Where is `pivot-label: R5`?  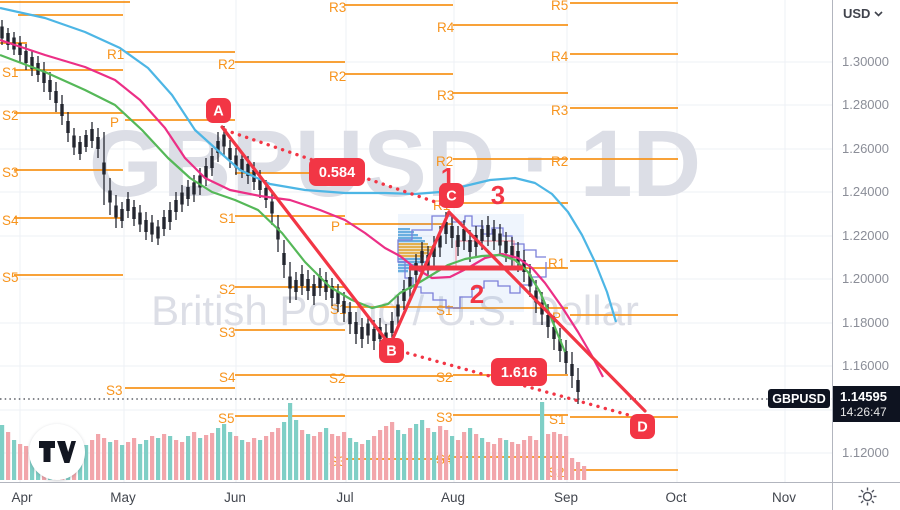
pivot-label: R5 is located at coordinates (559, 6).